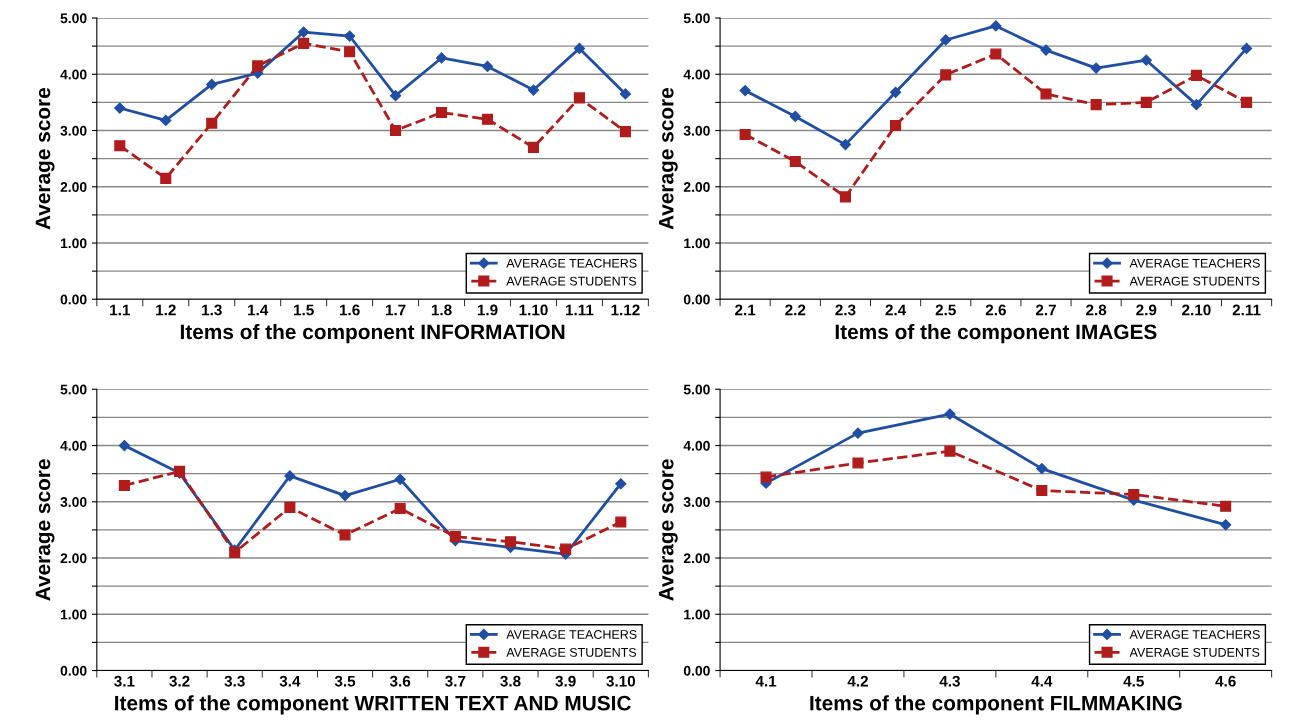 The image size is (1291, 721). What do you see at coordinates (845, 310) in the screenshot?
I see `x-tick-label: 2.3` at bounding box center [845, 310].